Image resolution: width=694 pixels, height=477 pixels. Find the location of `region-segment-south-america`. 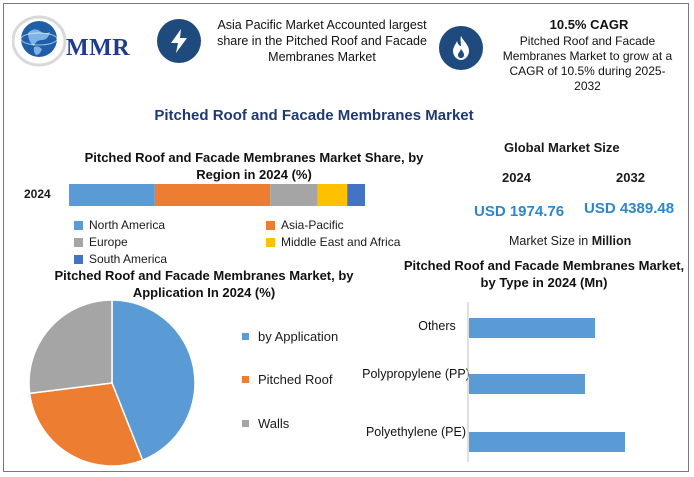

region-segment-south-america is located at coordinates (356, 195).